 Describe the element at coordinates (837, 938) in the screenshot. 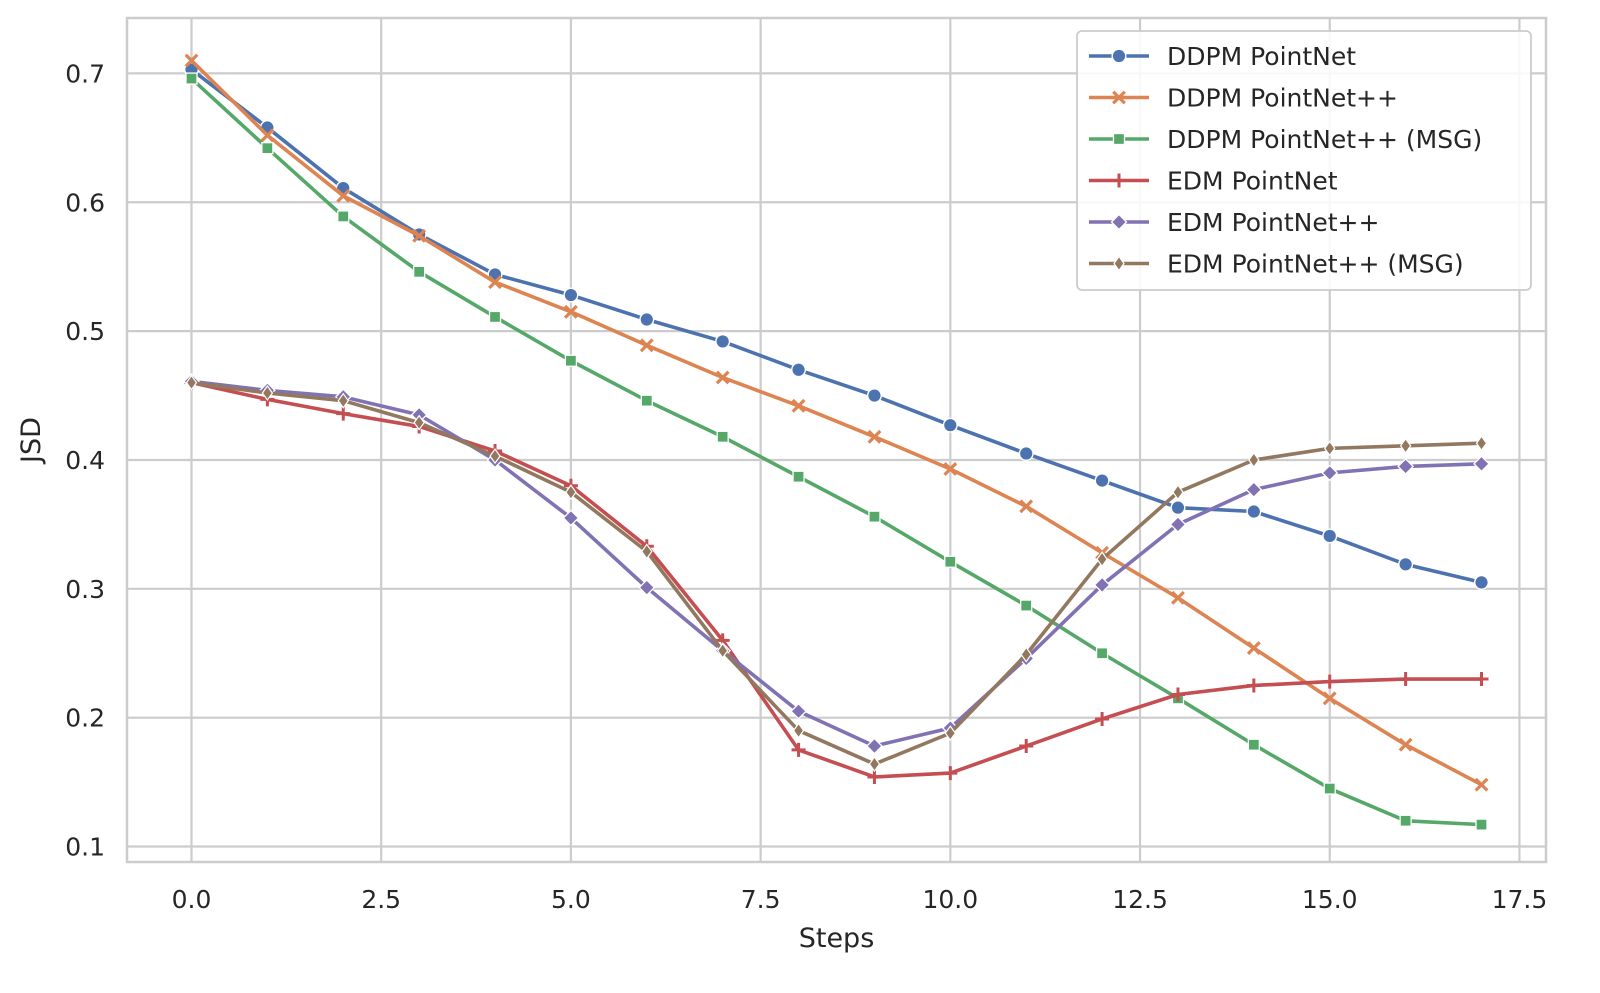

I see `x-axis-label: Steps` at that location.